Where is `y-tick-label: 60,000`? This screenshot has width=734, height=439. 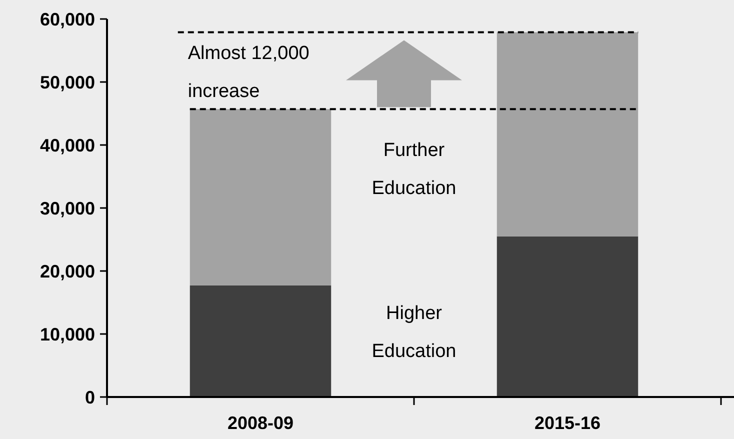
y-tick-label: 60,000 is located at coordinates (67, 19).